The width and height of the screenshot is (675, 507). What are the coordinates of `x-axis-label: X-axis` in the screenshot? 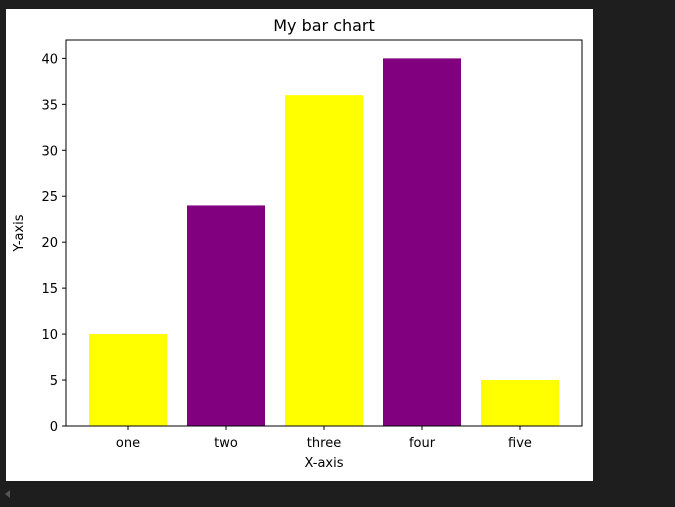 It's located at (324, 463).